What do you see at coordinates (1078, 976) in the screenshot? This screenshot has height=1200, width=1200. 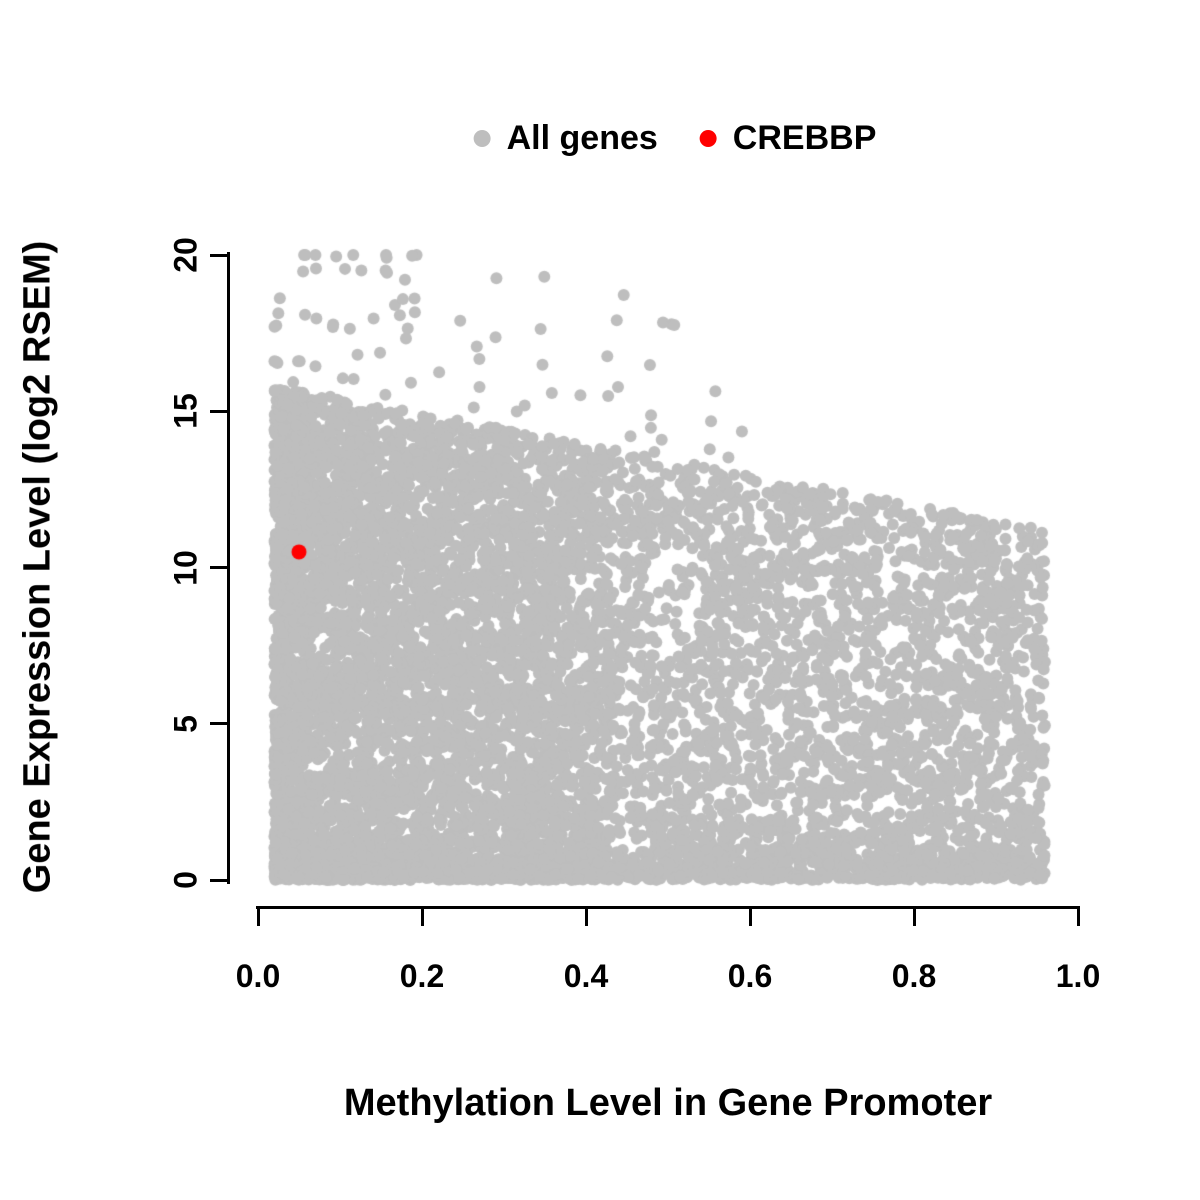 I see `x-axis-tick-label: 1.0` at bounding box center [1078, 976].